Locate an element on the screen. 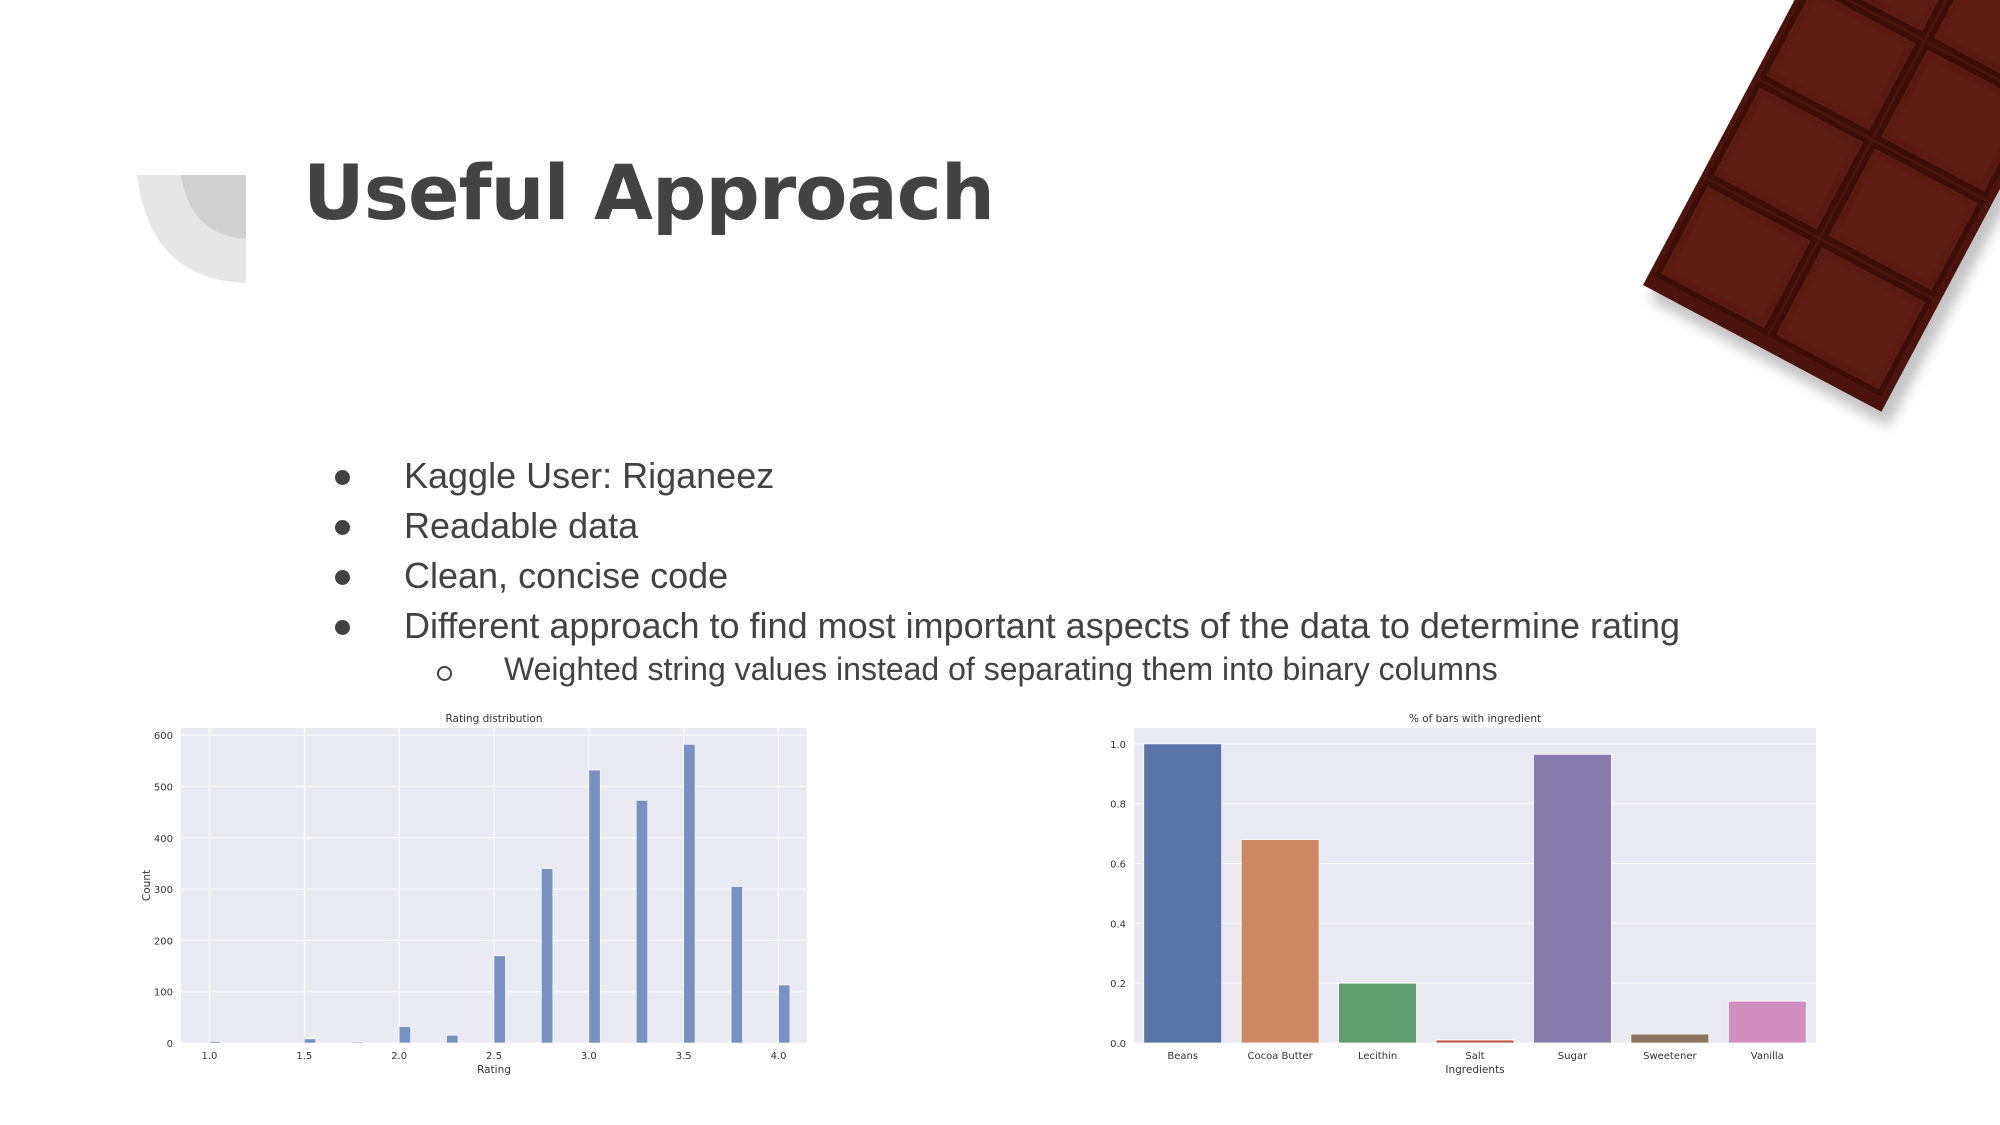 This screenshot has width=2000, height=1125. y-tick-label: 0.0 is located at coordinates (1118, 1044).